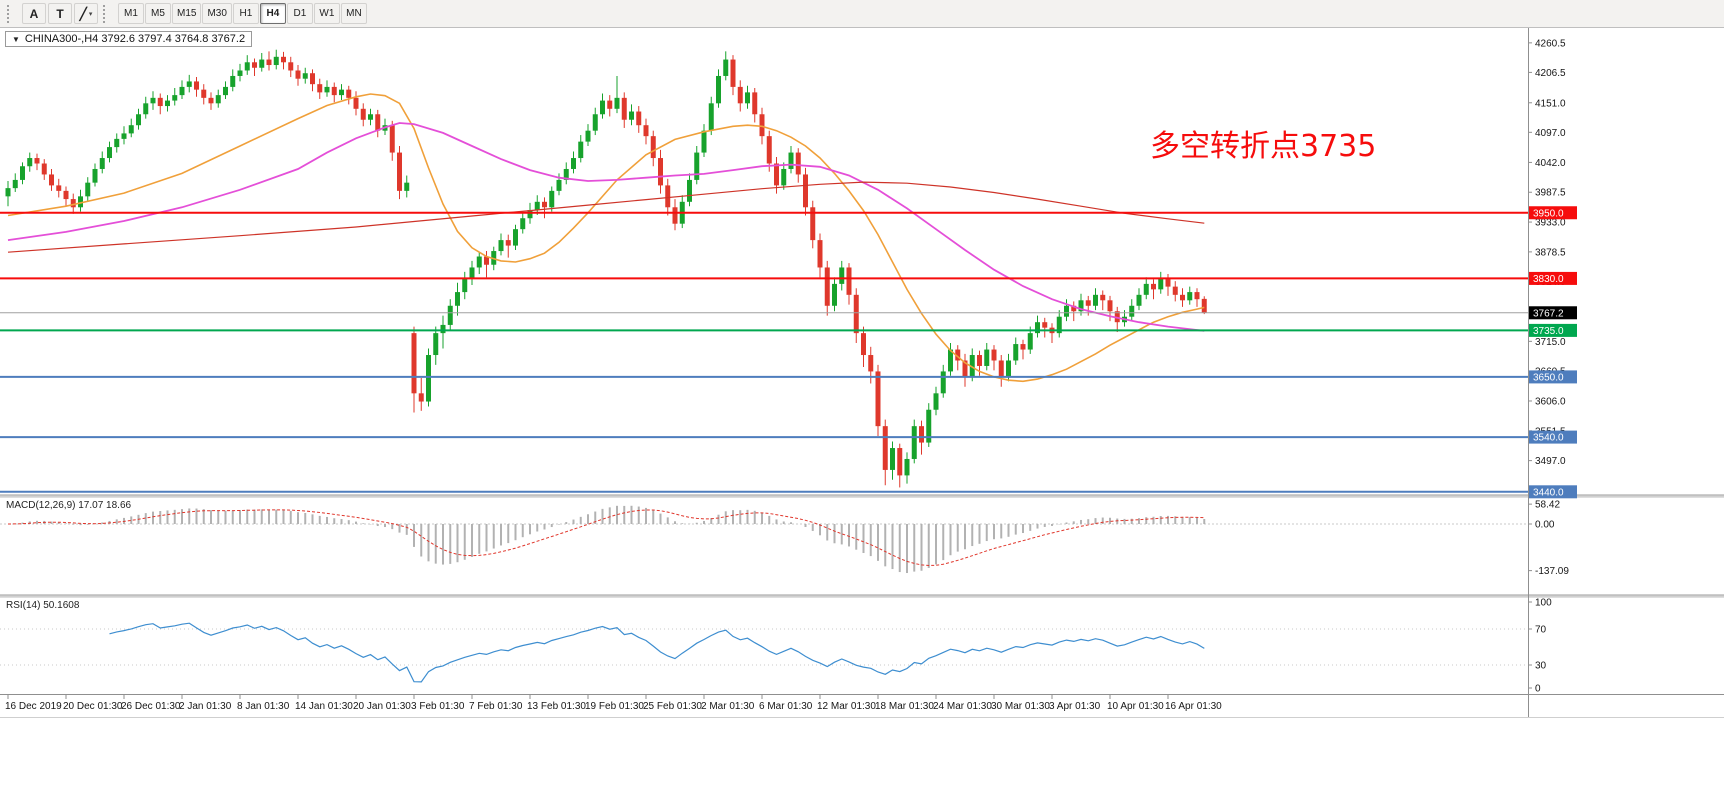  I want to click on timeframe-button-d1: D1, so click(299, 13).